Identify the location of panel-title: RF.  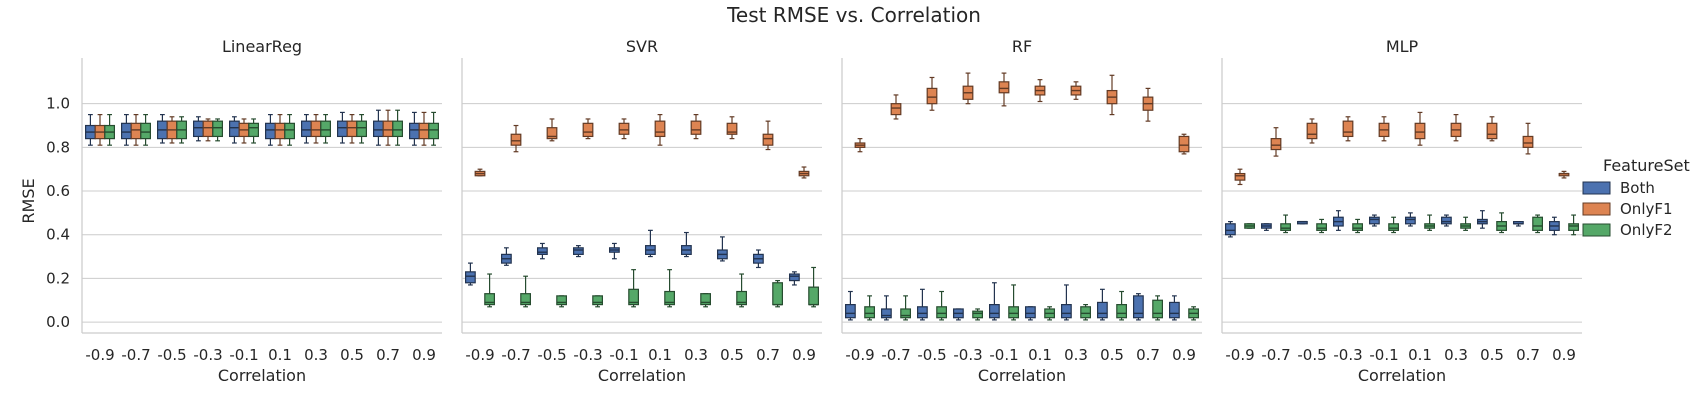
(1022, 46).